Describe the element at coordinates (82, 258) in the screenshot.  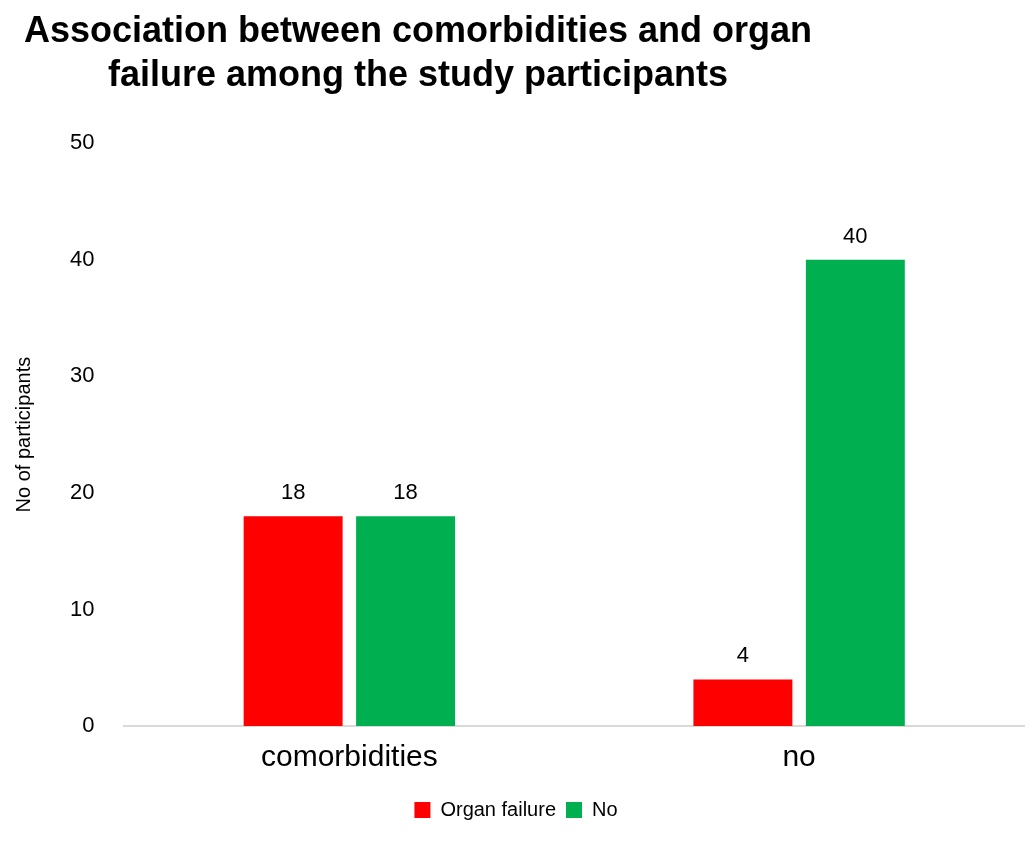
I see `y-tick-label: 40` at that location.